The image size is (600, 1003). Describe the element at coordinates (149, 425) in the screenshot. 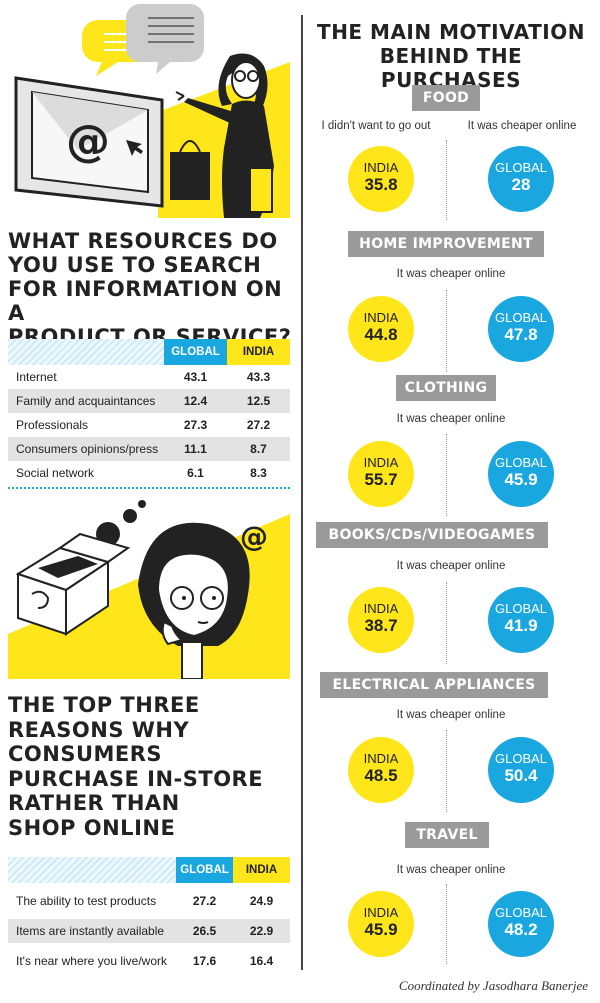

I see `table-row: Professionals 27.3 27.2` at that location.